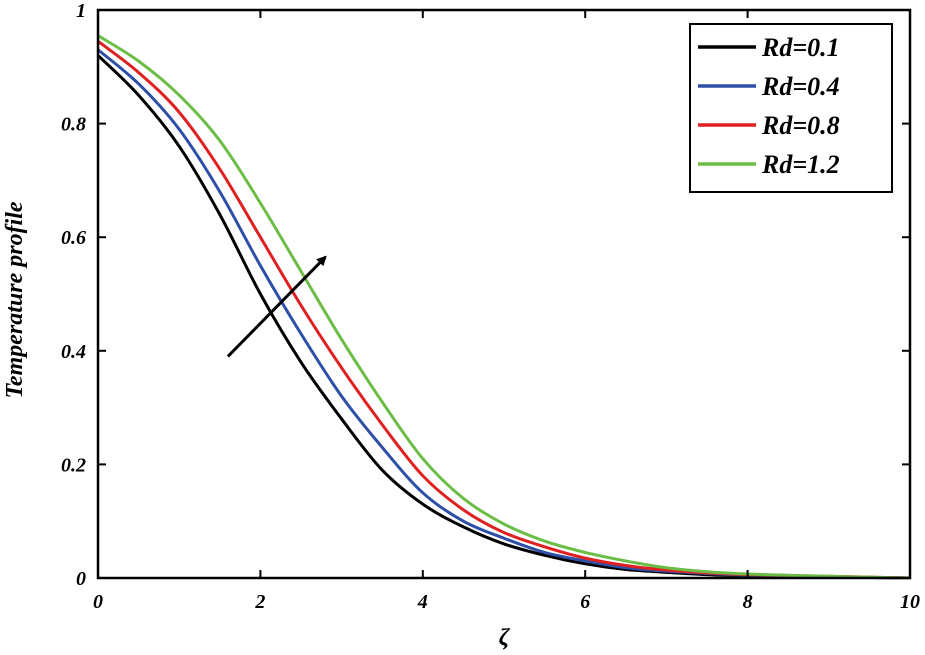  What do you see at coordinates (98, 602) in the screenshot?
I see `x-tick-label: 0` at bounding box center [98, 602].